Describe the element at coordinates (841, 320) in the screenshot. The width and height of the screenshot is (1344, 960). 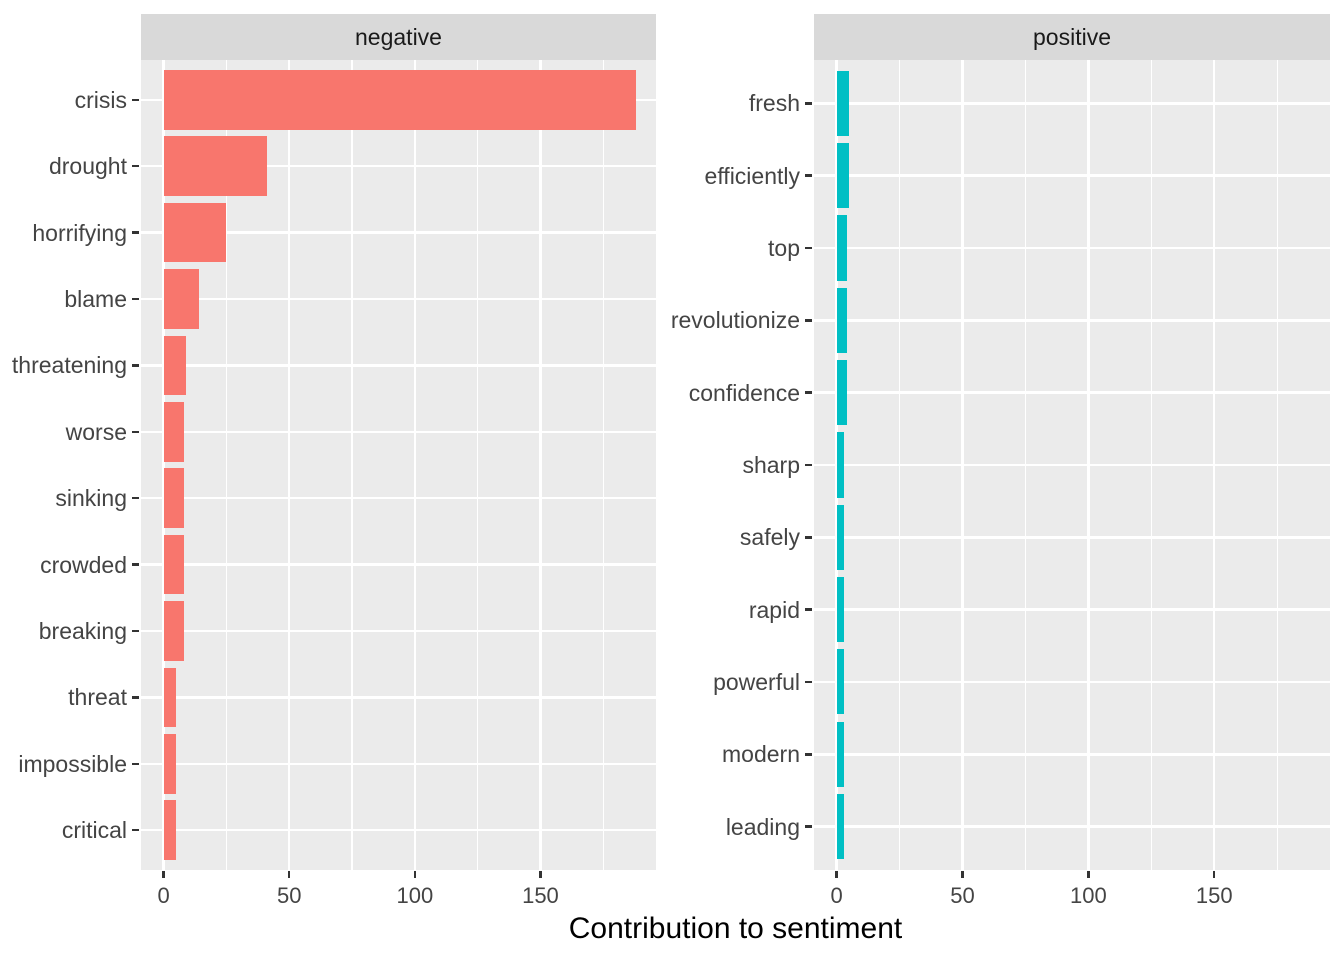
I see `bar-revolutionize` at that location.